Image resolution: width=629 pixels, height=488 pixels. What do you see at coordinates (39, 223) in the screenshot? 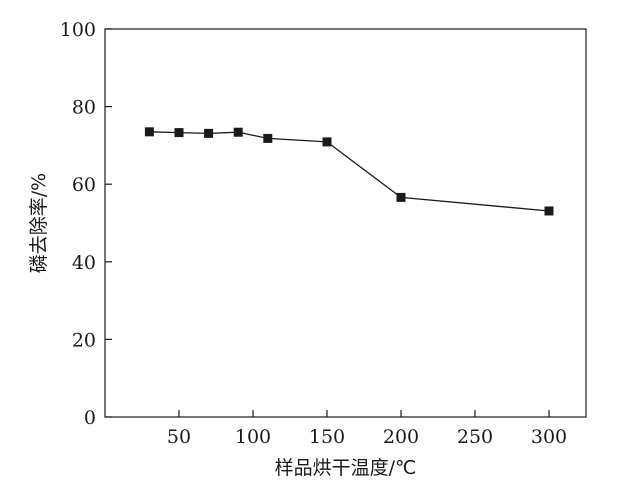
I see `y-axis-title: 磷去除率/%` at bounding box center [39, 223].